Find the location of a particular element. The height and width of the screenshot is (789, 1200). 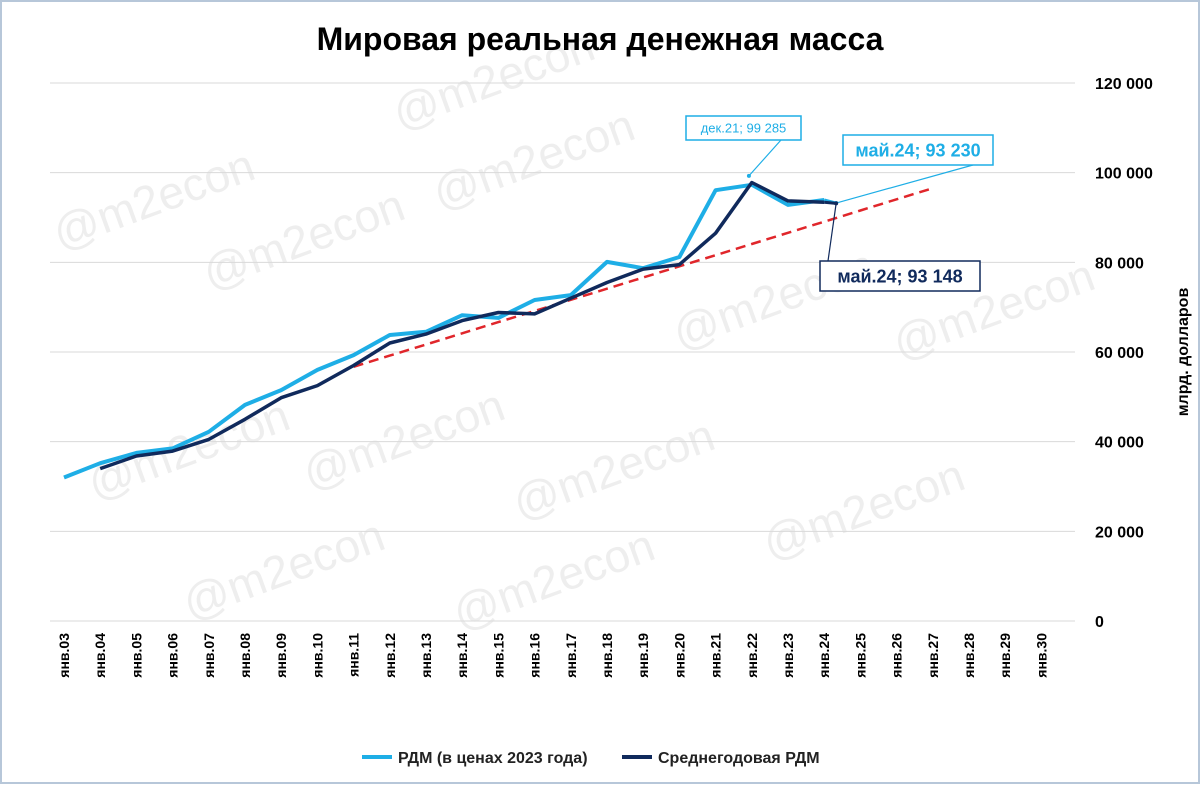

y-axis-label: млрд. долларов is located at coordinates (1183, 352).